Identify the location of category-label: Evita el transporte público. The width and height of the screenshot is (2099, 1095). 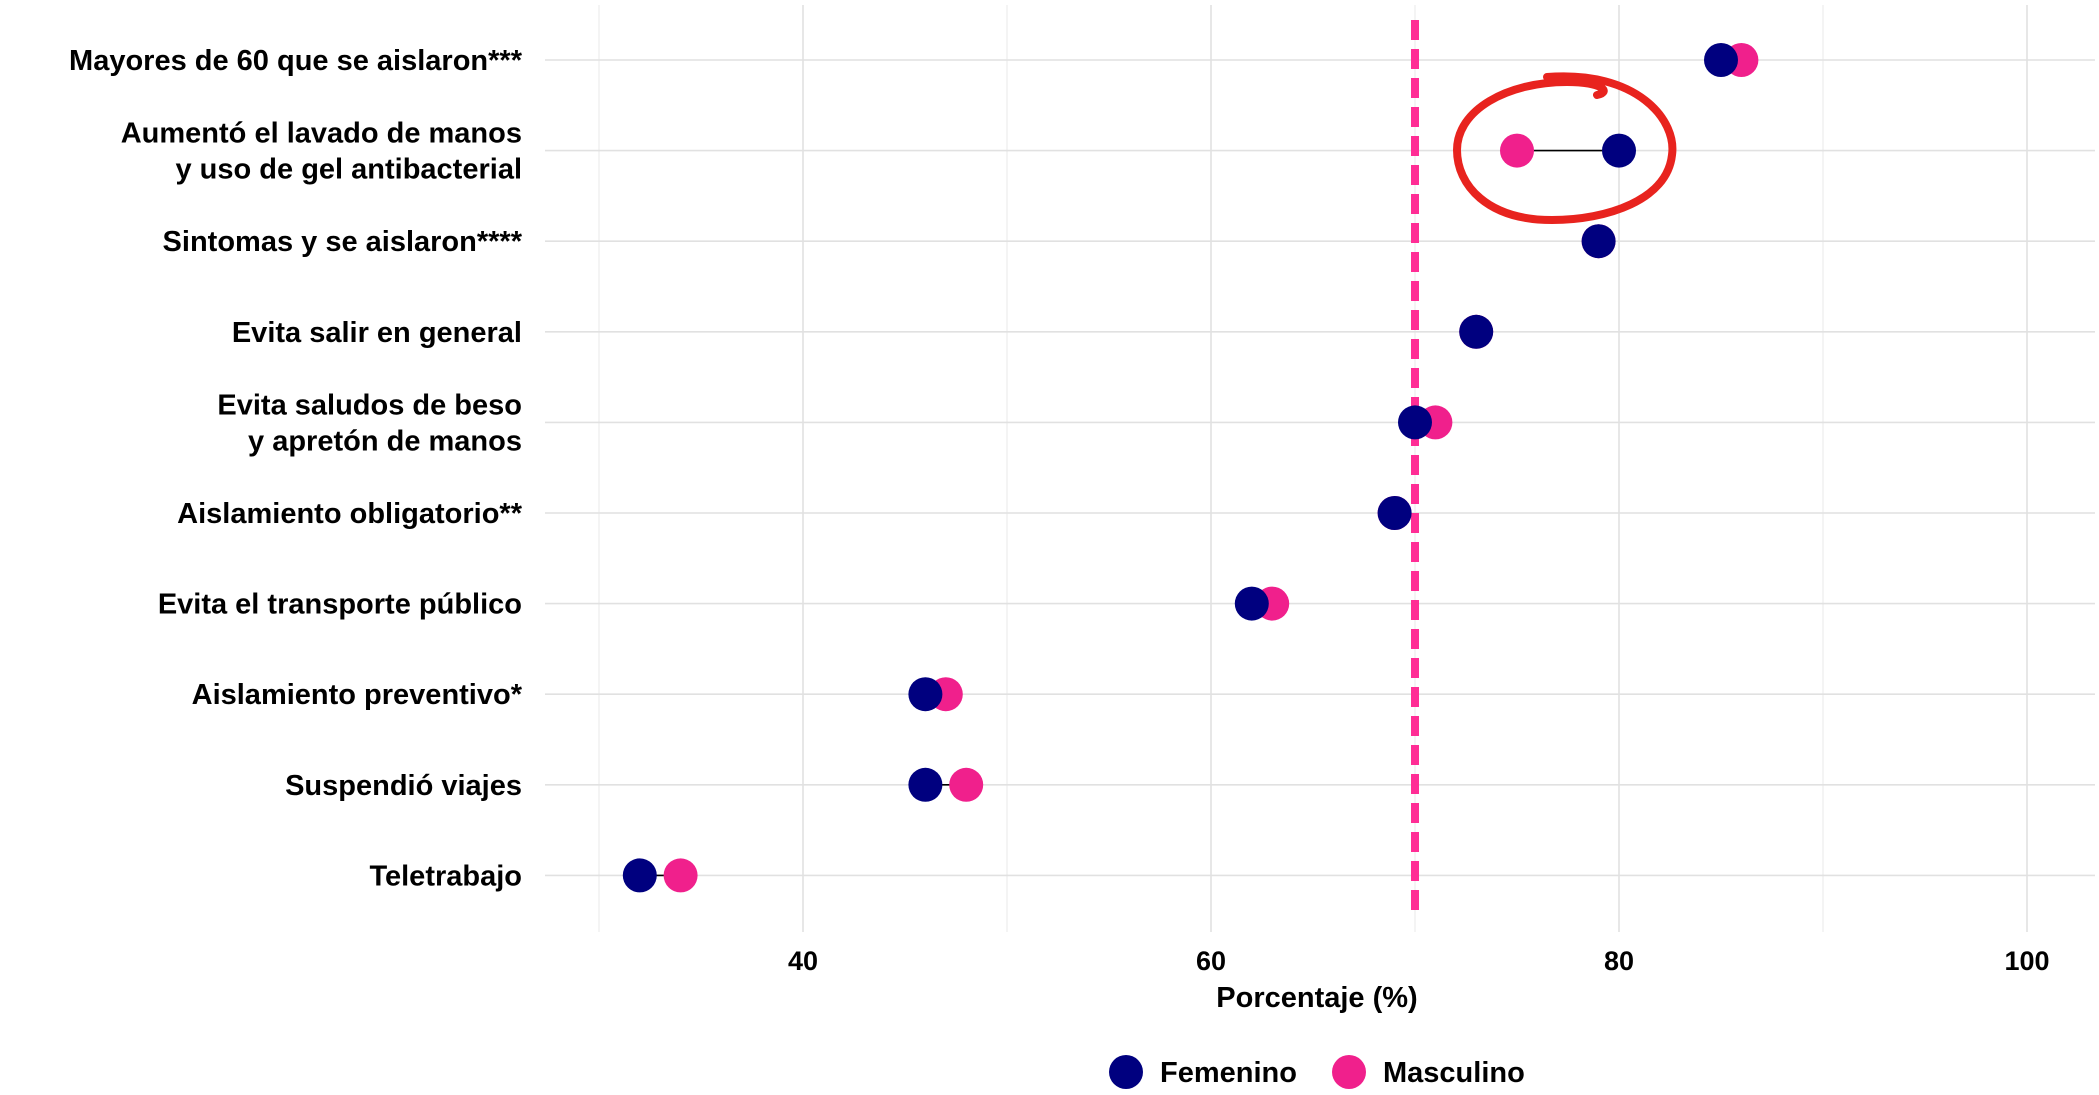
(340, 605).